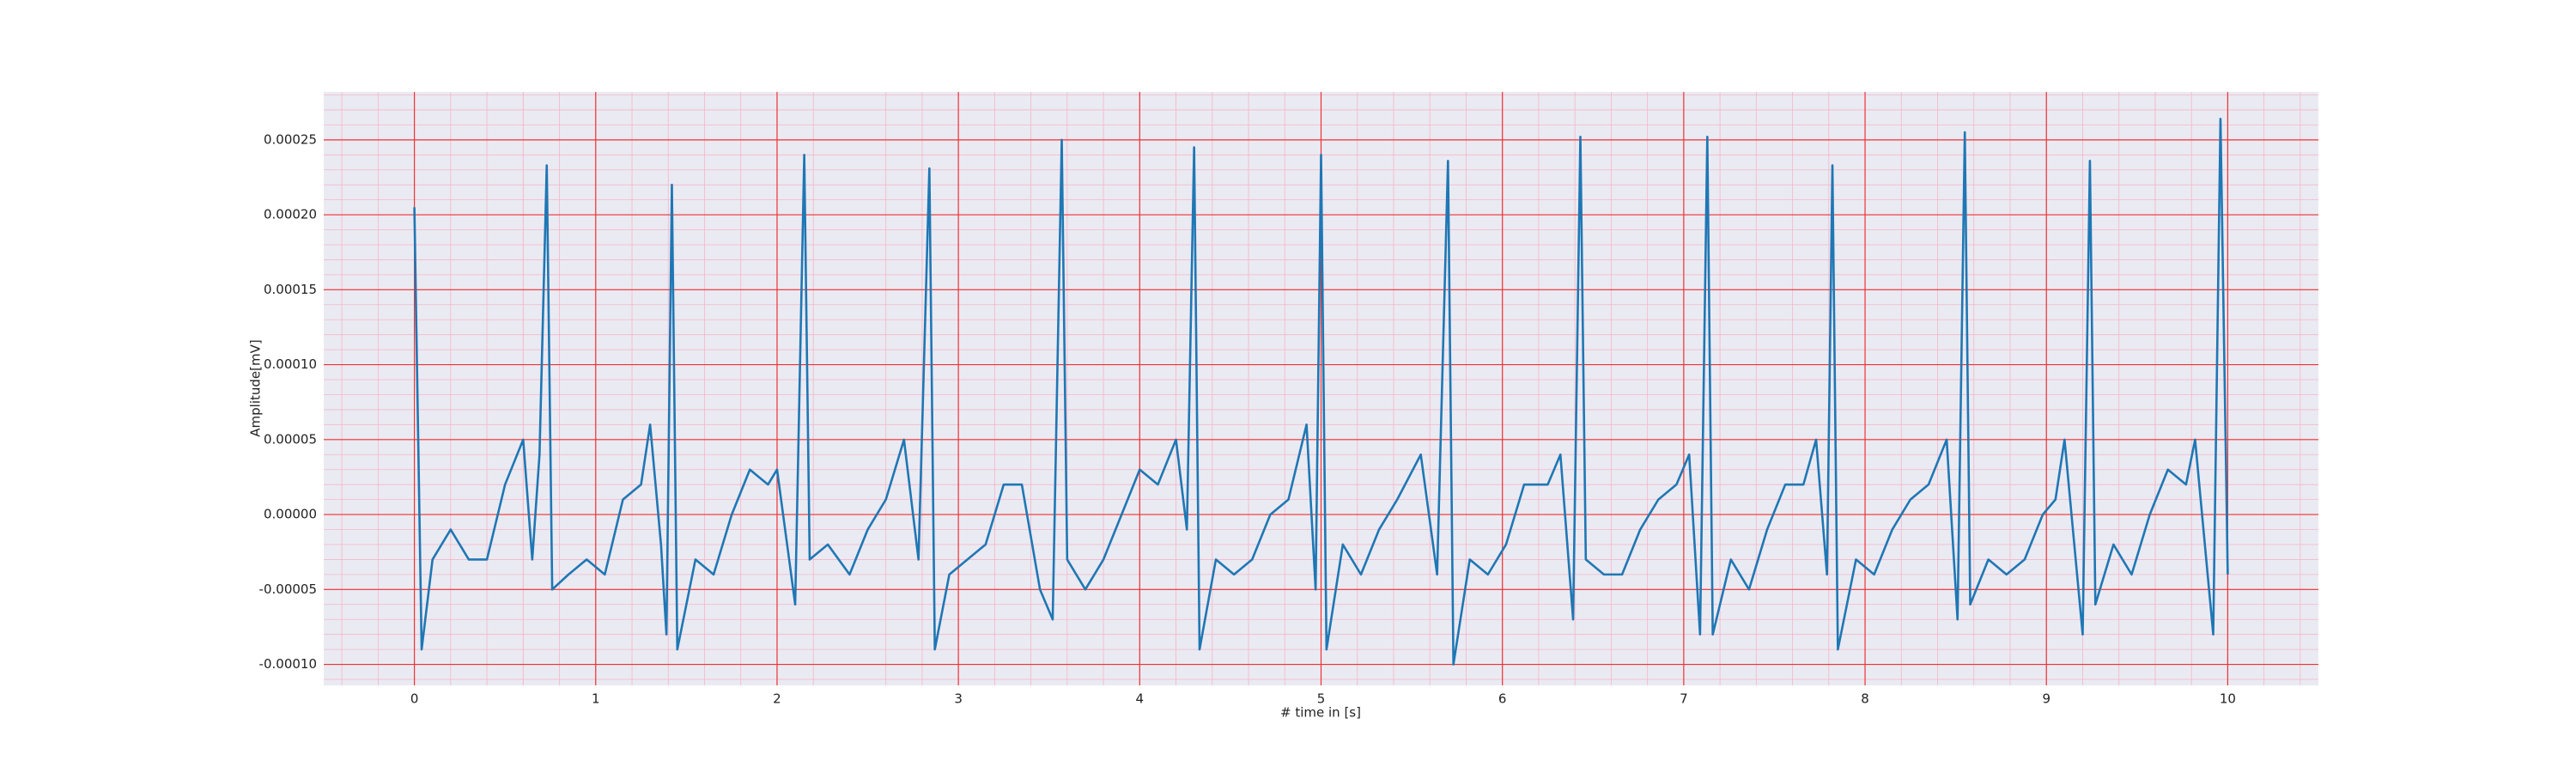 The width and height of the screenshot is (2576, 773). I want to click on x-tick-label: 9, so click(2046, 699).